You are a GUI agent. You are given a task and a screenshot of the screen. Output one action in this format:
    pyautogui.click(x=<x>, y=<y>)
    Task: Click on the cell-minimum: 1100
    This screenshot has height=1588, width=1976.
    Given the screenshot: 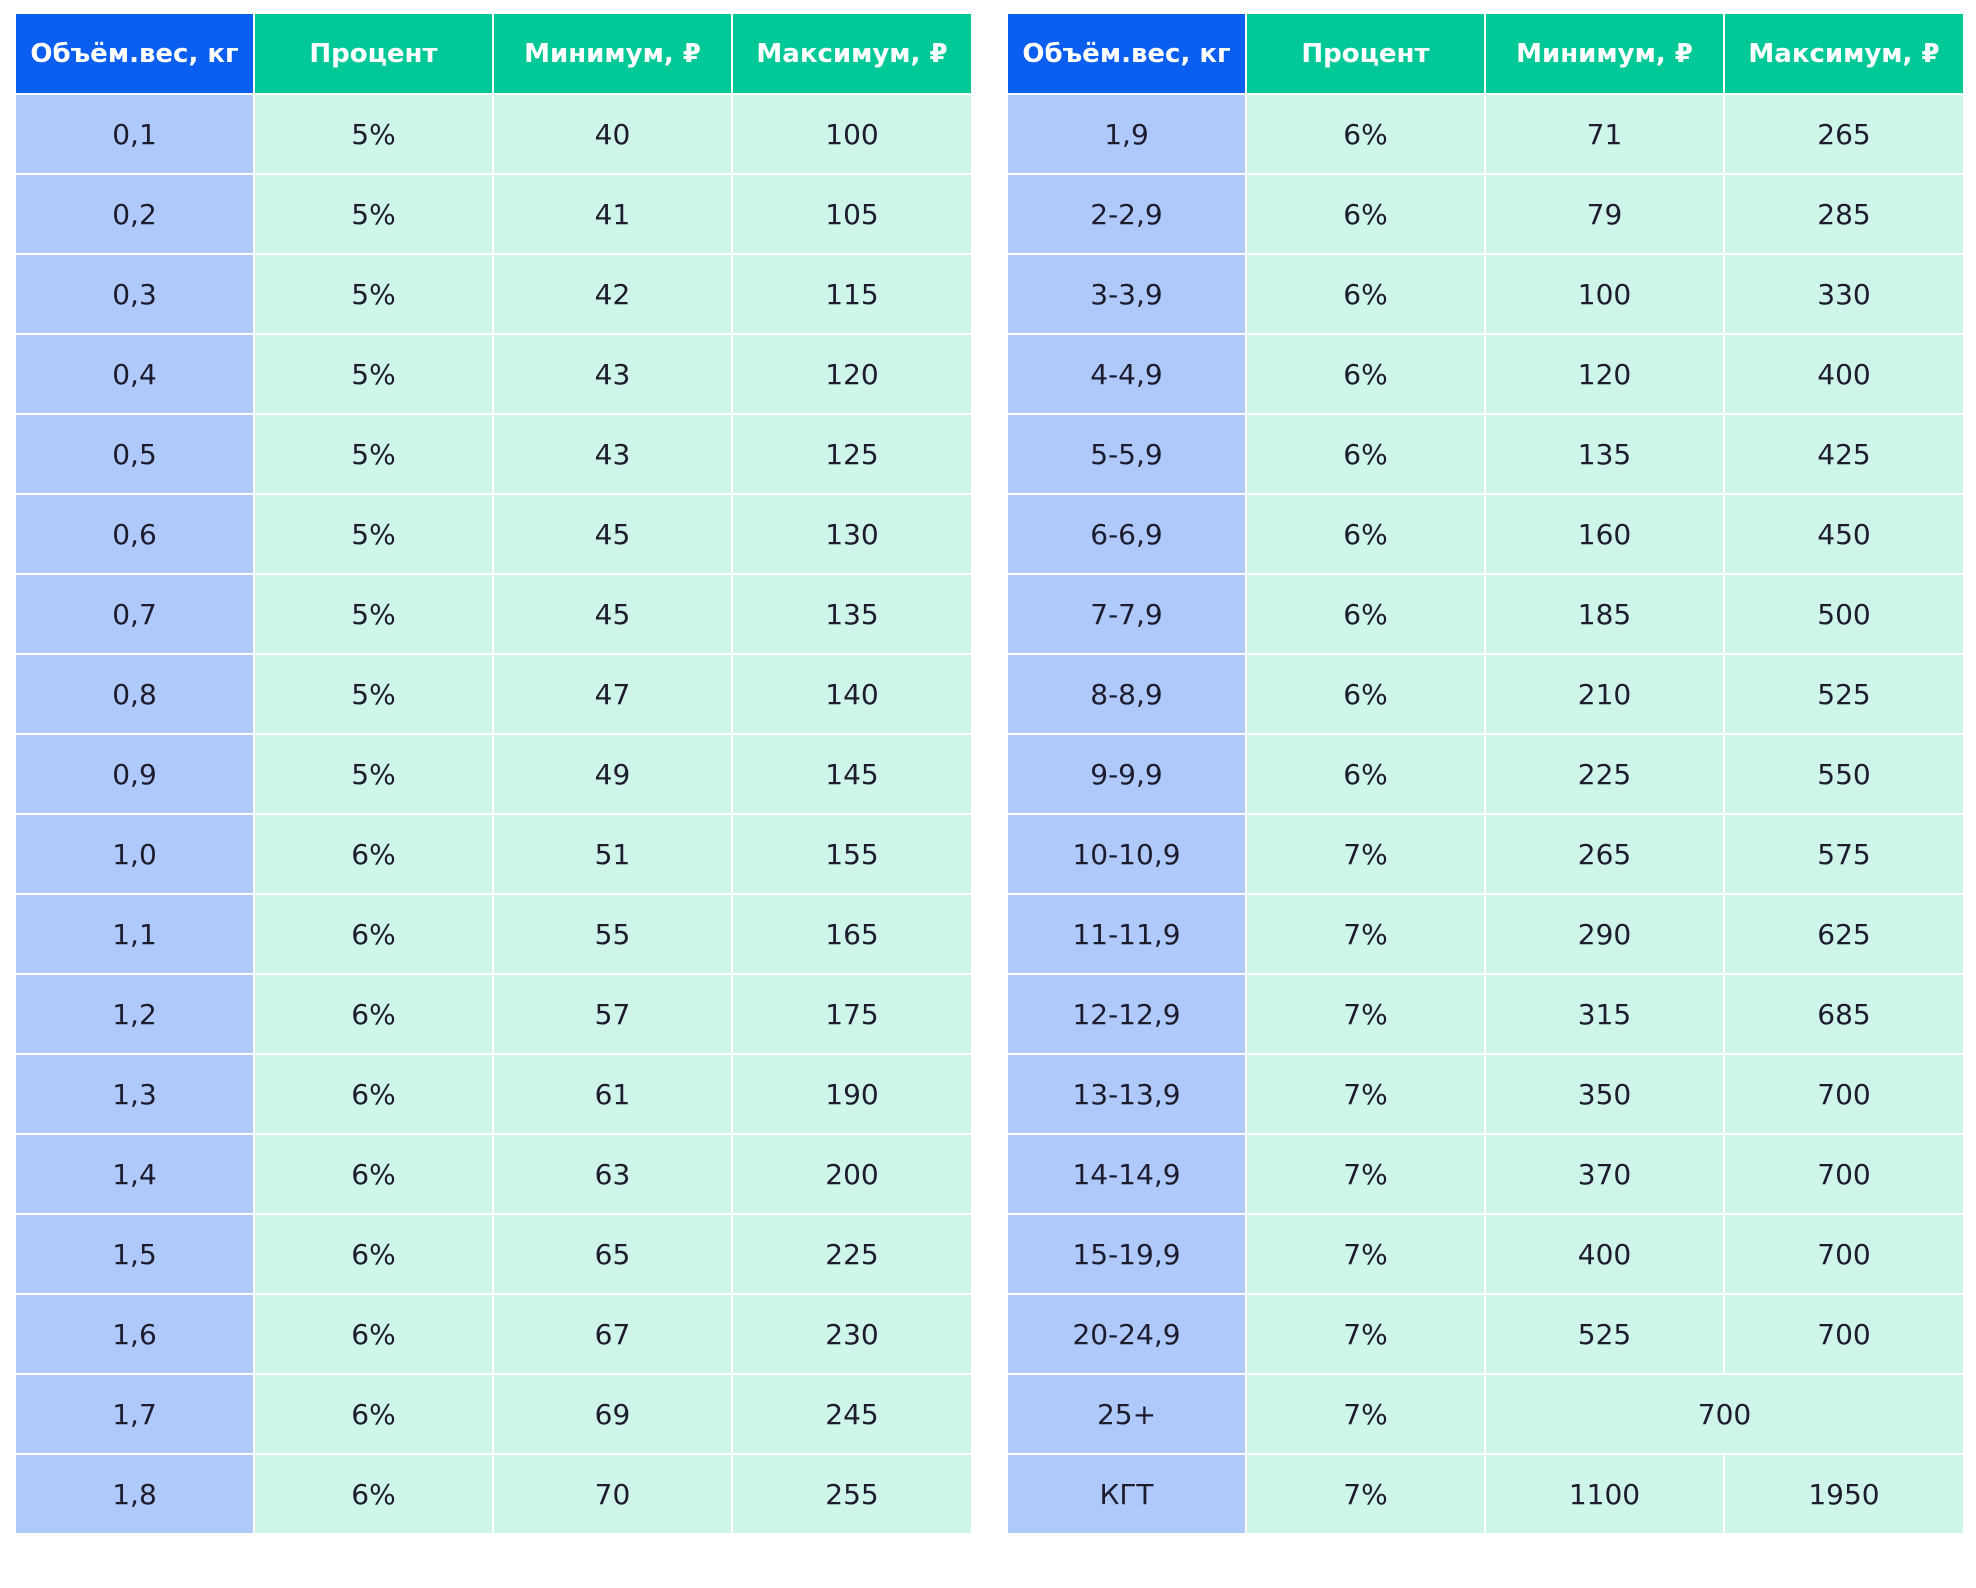 What is the action you would take?
    pyautogui.click(x=1605, y=1494)
    